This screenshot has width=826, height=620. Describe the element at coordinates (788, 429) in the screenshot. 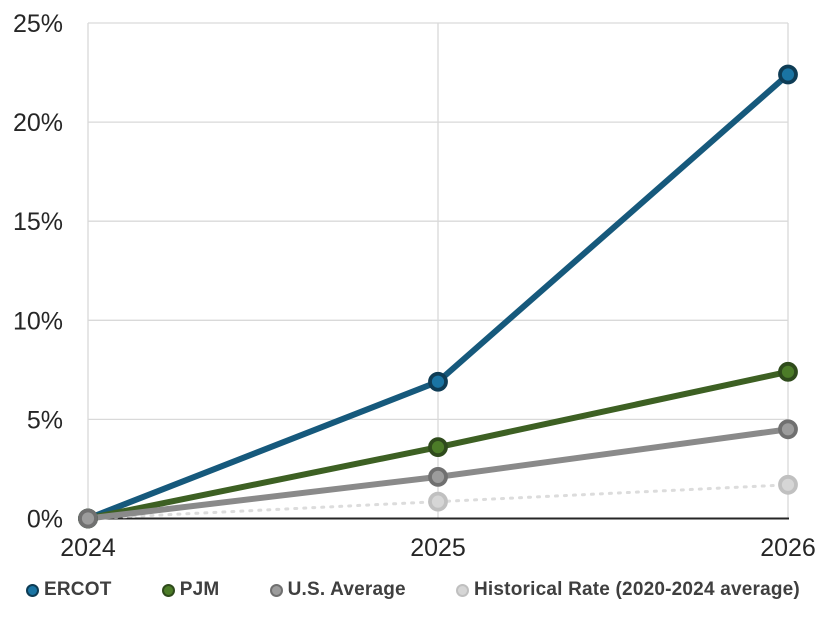

I see `marker-u-s-average-2026` at that location.